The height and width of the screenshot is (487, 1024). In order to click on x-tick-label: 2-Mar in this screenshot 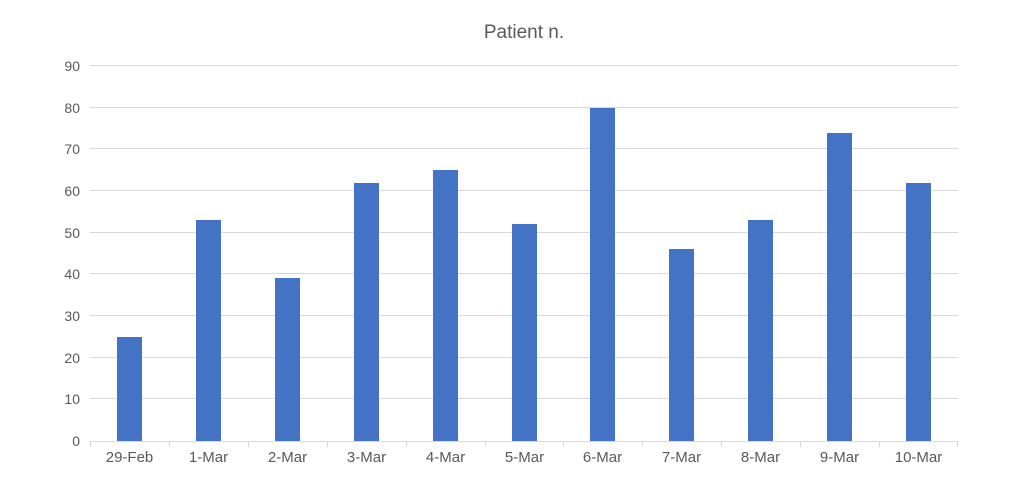, I will do `click(287, 457)`.